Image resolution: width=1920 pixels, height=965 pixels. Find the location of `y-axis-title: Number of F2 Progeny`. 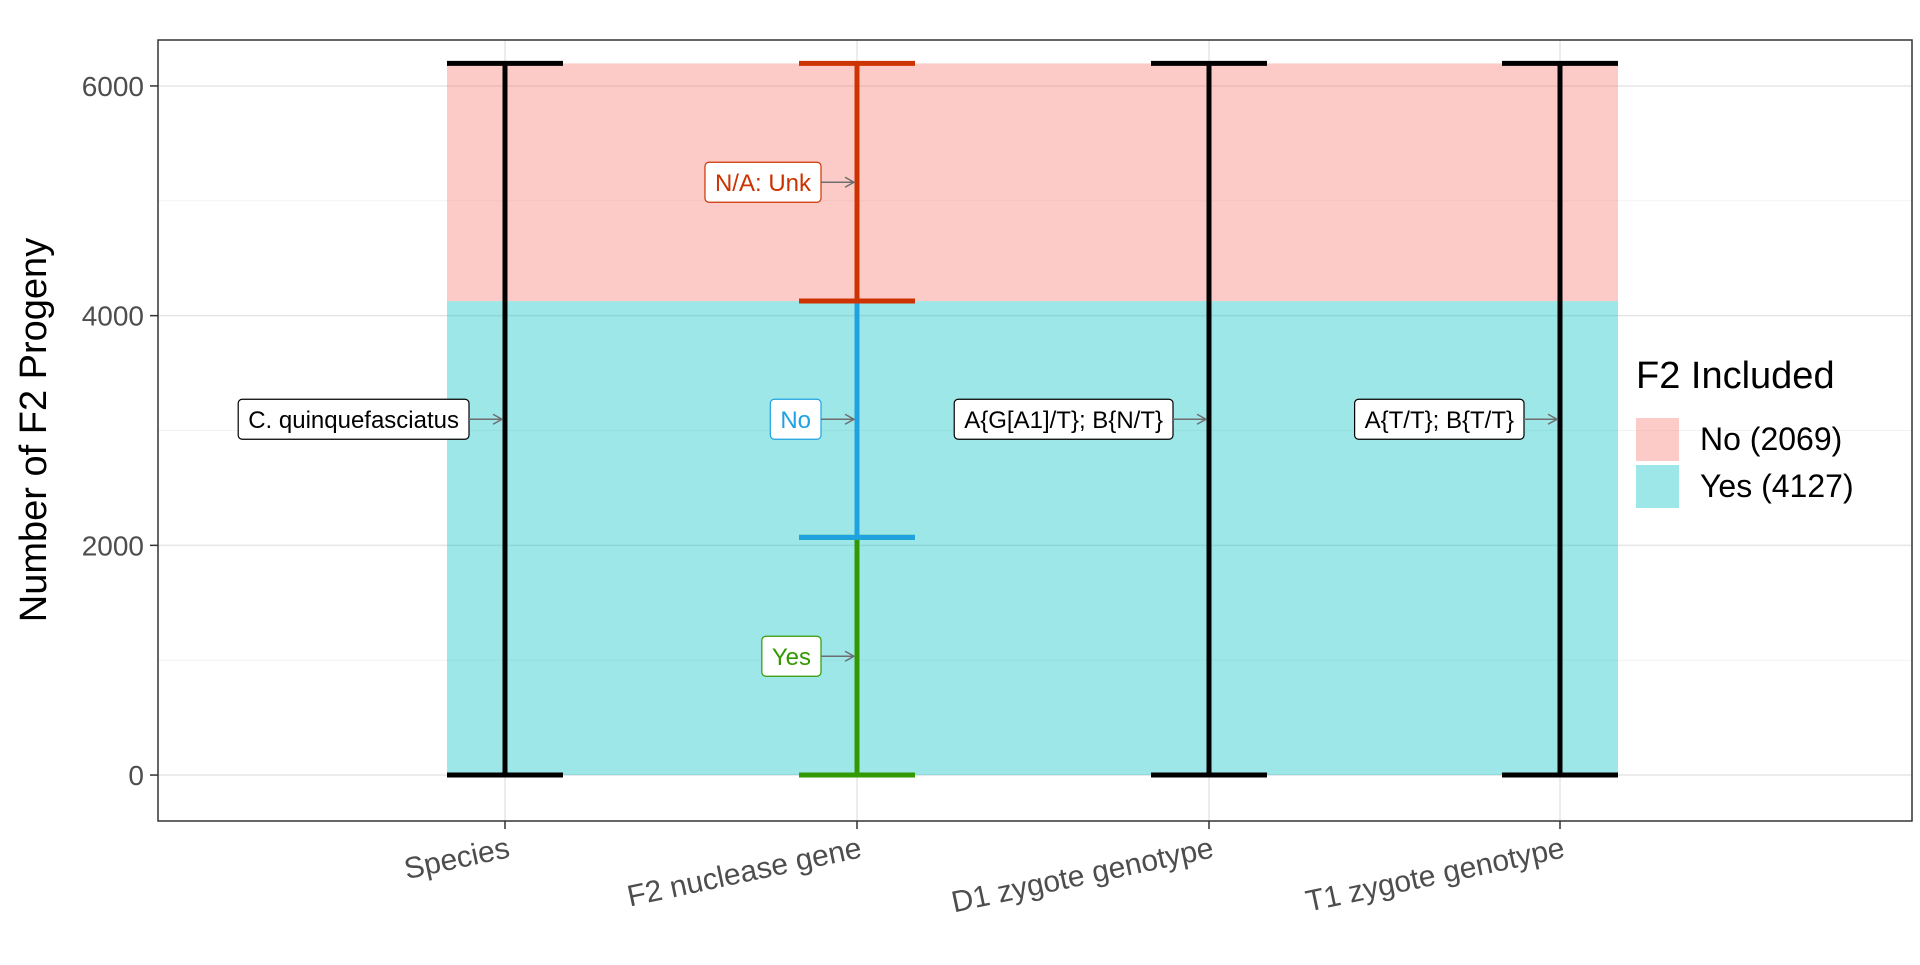

y-axis-title: Number of F2 Progeny is located at coordinates (34, 430).